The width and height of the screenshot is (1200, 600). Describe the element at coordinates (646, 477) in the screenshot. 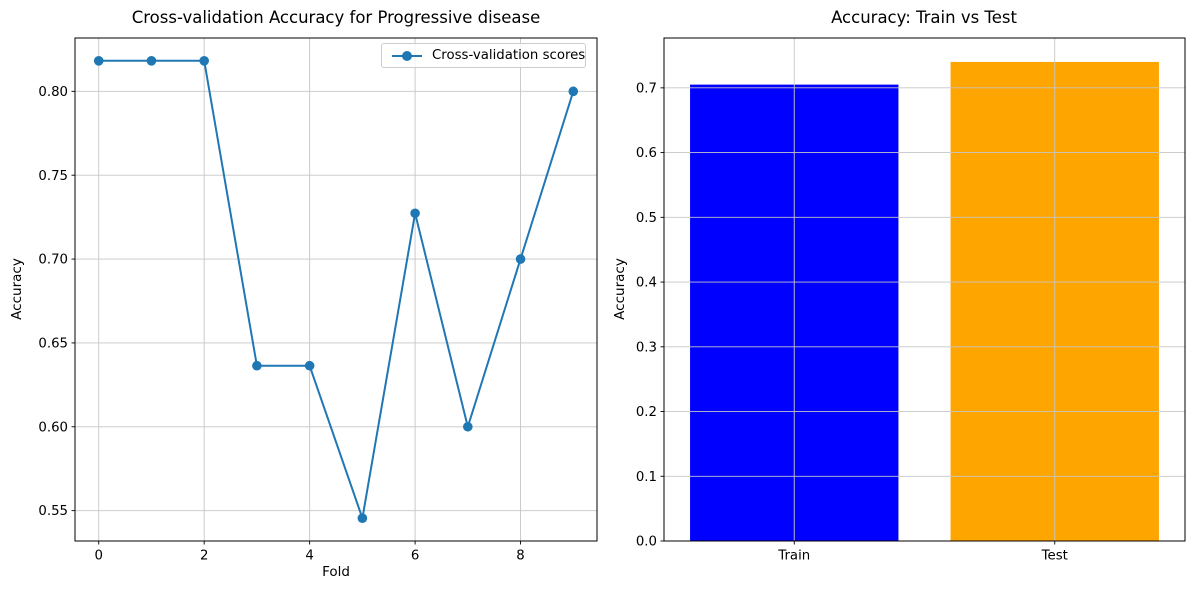

I see `y-tick-label: 0.1` at that location.